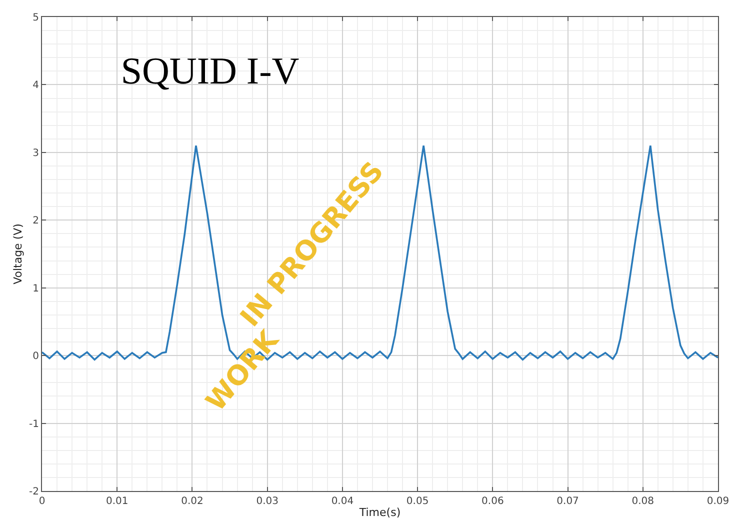 This screenshot has width=741, height=529. Describe the element at coordinates (210, 71) in the screenshot. I see `text: SQUID I-V` at that location.